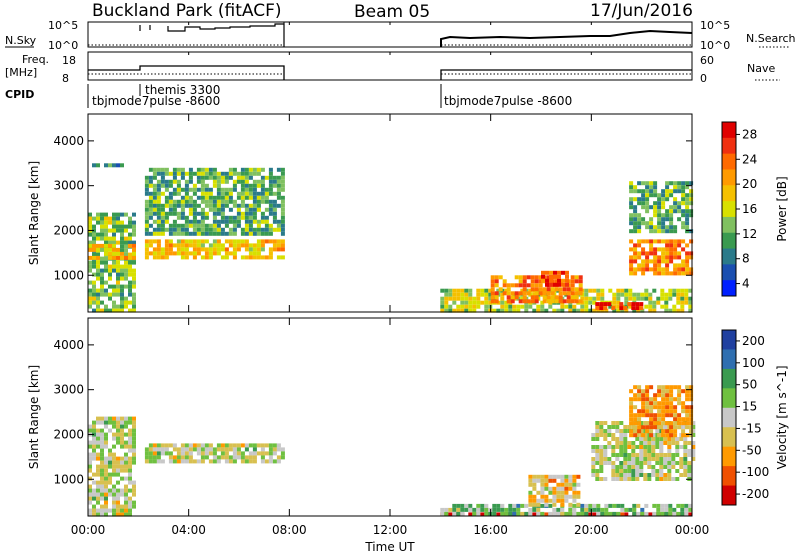  What do you see at coordinates (34, 417) in the screenshot?
I see `velocity-y-axis-label: Slant Range [km]` at bounding box center [34, 417].